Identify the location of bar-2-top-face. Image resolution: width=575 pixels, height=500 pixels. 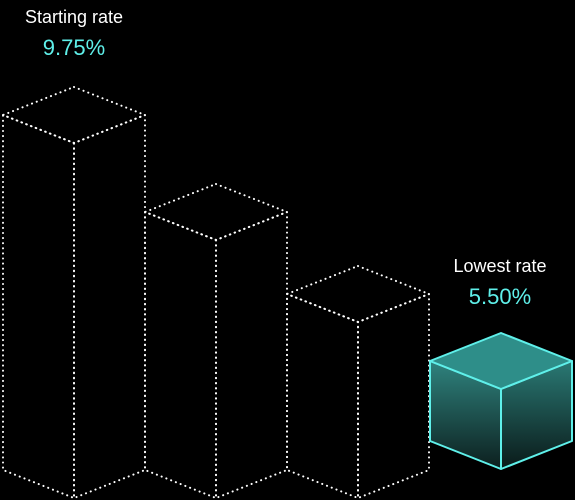
(216, 212).